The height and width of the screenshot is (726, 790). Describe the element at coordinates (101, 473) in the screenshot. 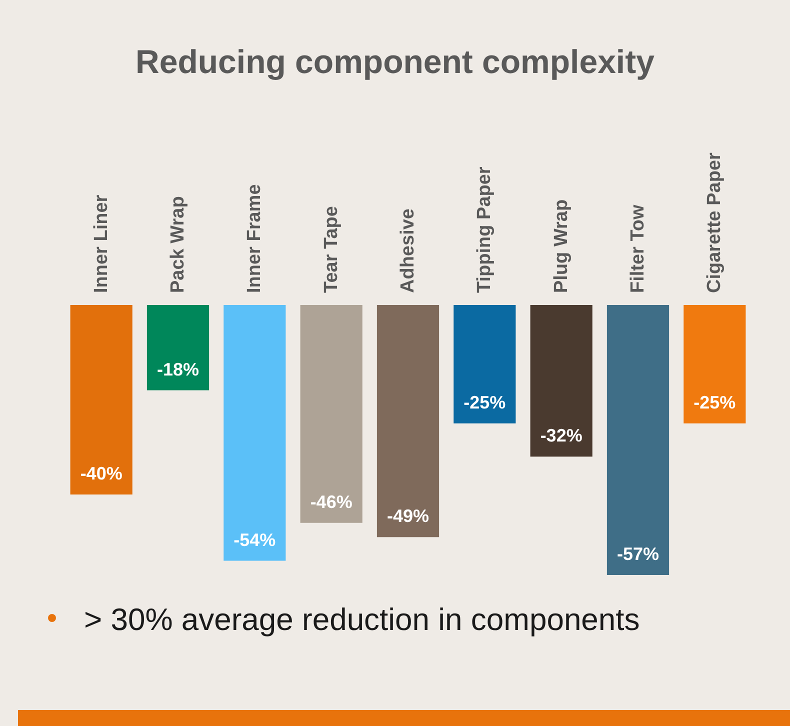

I see `data-label: -40%` at that location.